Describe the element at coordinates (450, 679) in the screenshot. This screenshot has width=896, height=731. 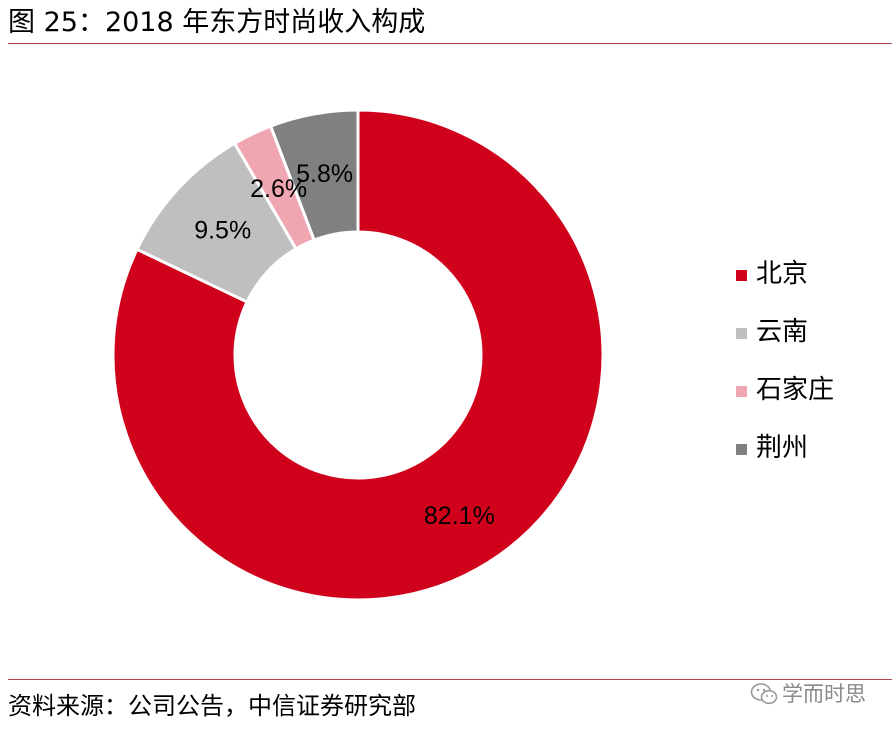
I see `source-divider` at that location.